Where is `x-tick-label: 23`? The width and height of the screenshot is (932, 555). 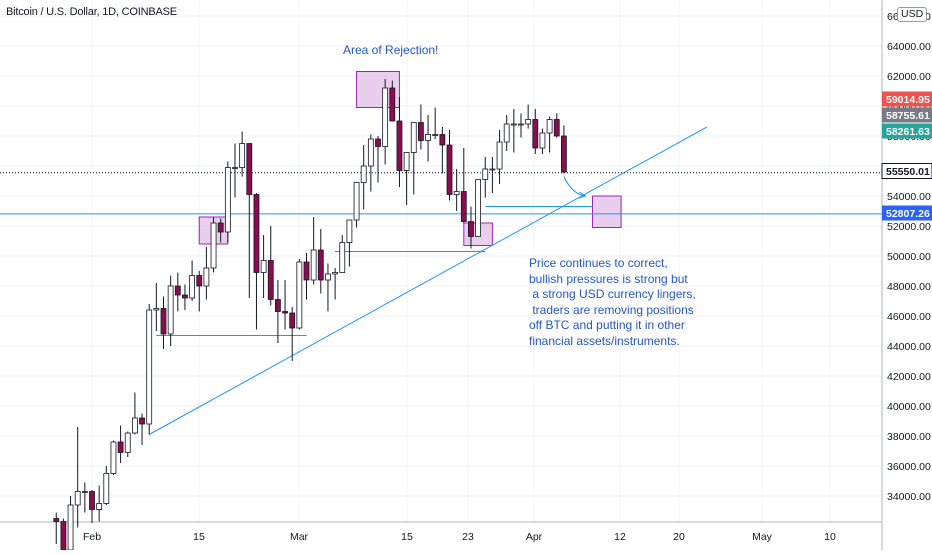 x-tick-label: 23 is located at coordinates (468, 537).